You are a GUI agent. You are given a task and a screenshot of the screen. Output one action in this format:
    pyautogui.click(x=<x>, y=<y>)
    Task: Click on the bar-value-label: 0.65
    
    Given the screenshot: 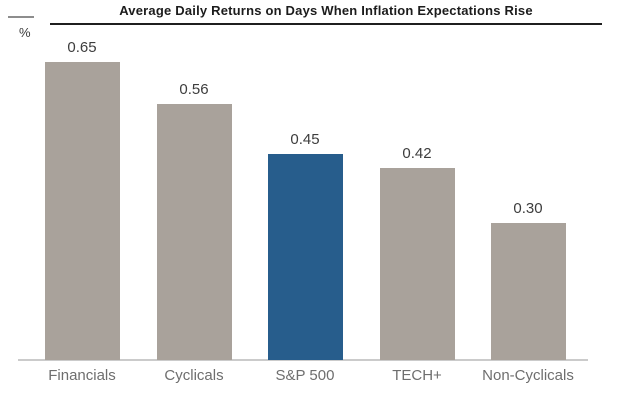 What is the action you would take?
    pyautogui.click(x=82, y=47)
    